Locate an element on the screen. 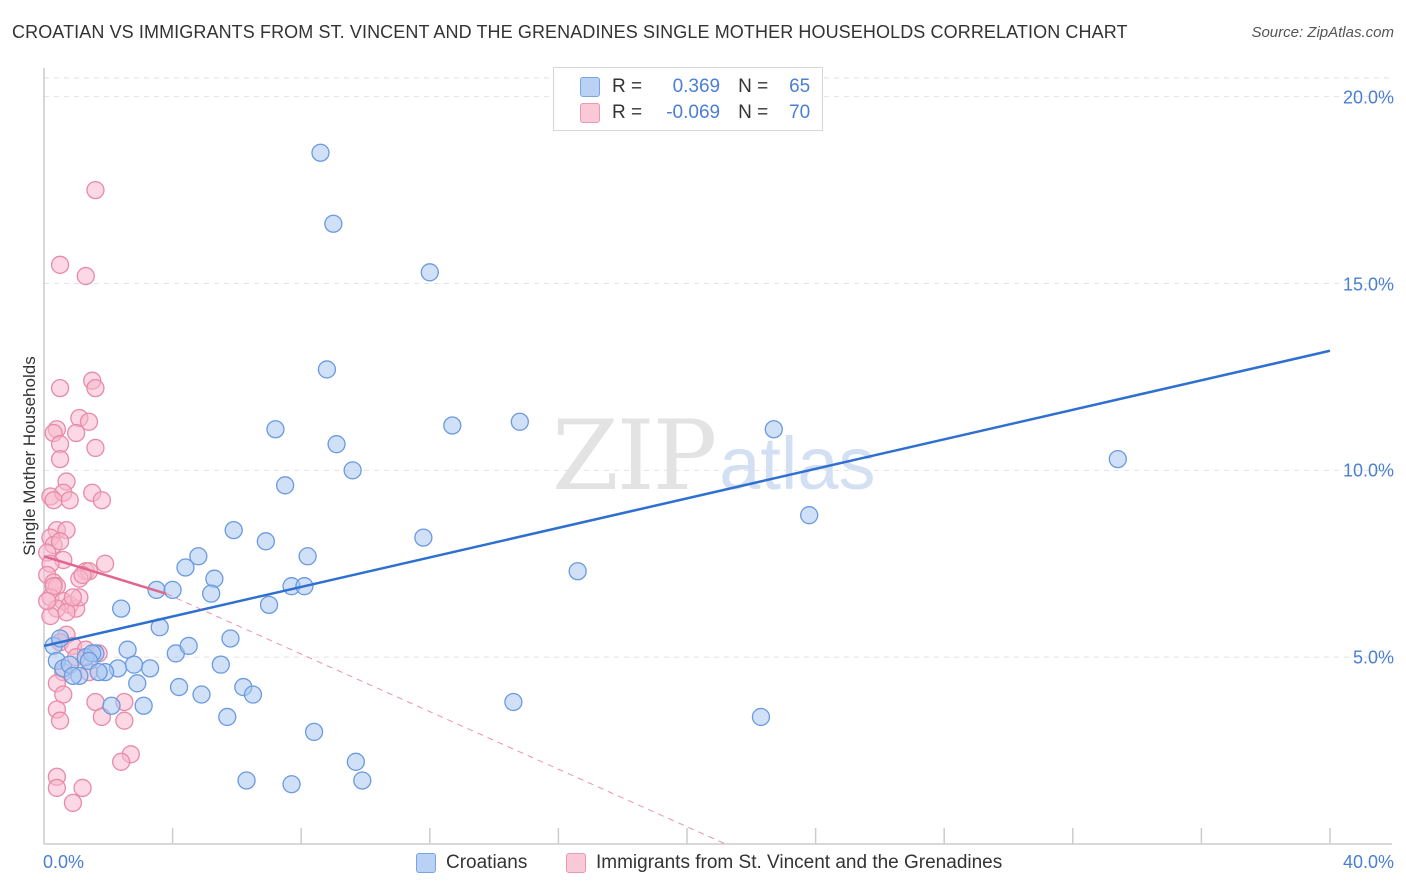  y-tick-label: 20.0% is located at coordinates (1368, 97).